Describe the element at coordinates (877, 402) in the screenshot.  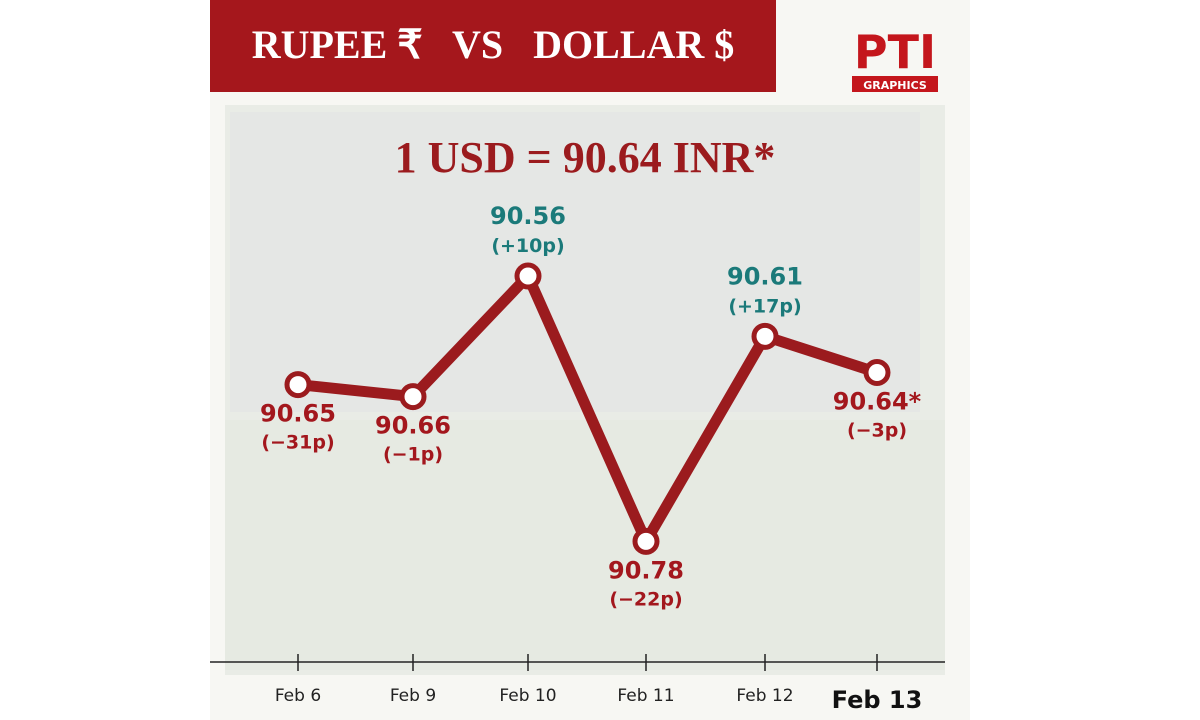
I see `value-label: 90.64*` at that location.